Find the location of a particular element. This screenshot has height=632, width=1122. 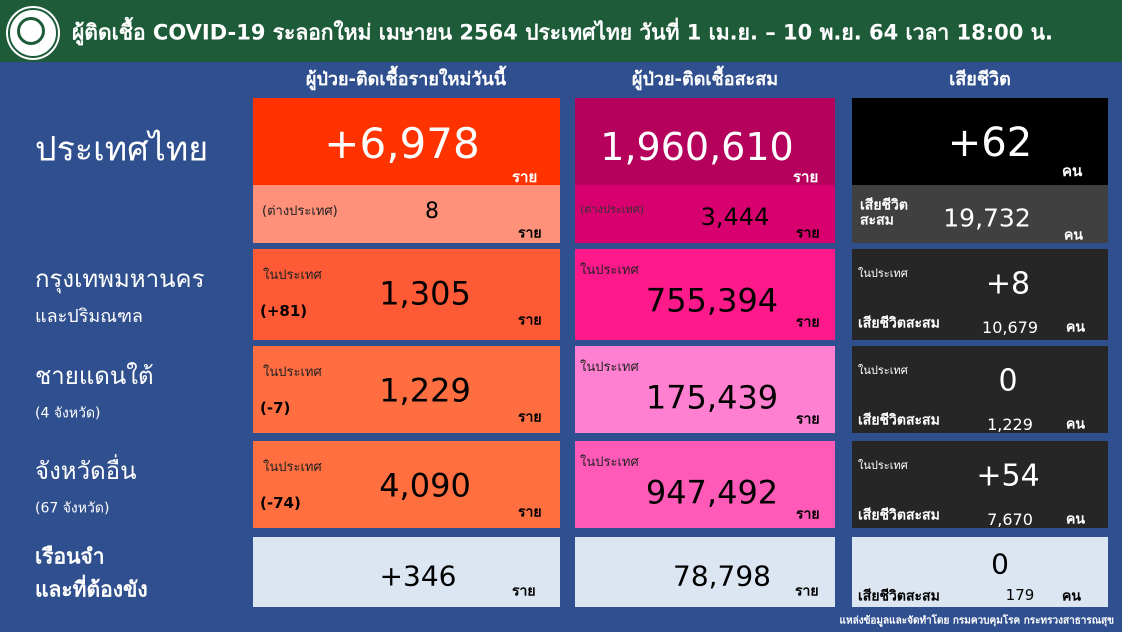

value: 8 is located at coordinates (432, 211).